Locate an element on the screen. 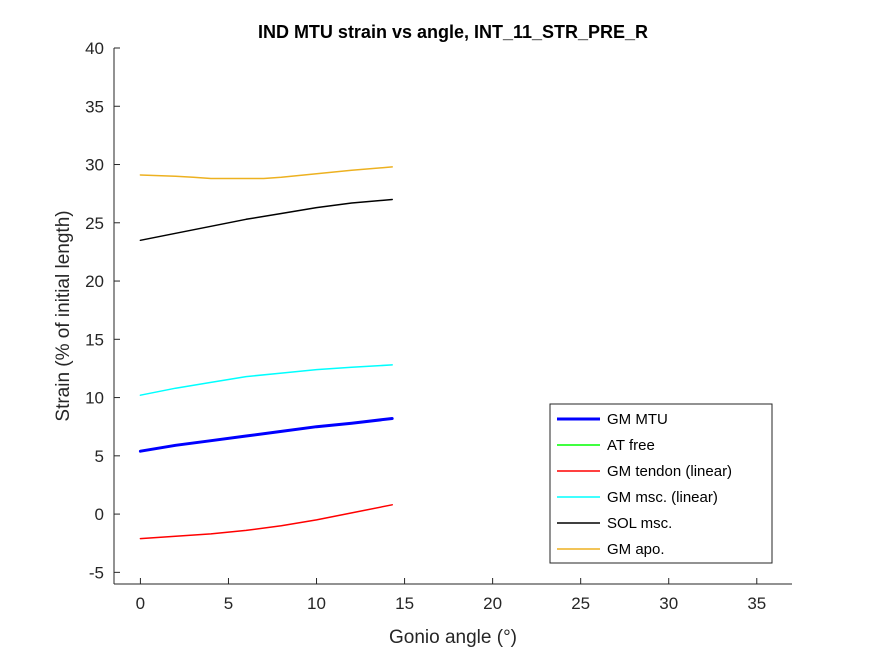  y-tick-label: 20 is located at coordinates (94, 281).